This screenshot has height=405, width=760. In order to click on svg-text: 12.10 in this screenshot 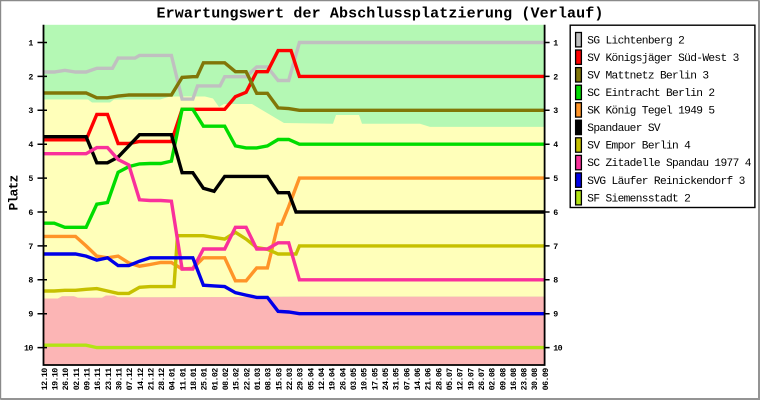, I will do `click(45, 379)`.